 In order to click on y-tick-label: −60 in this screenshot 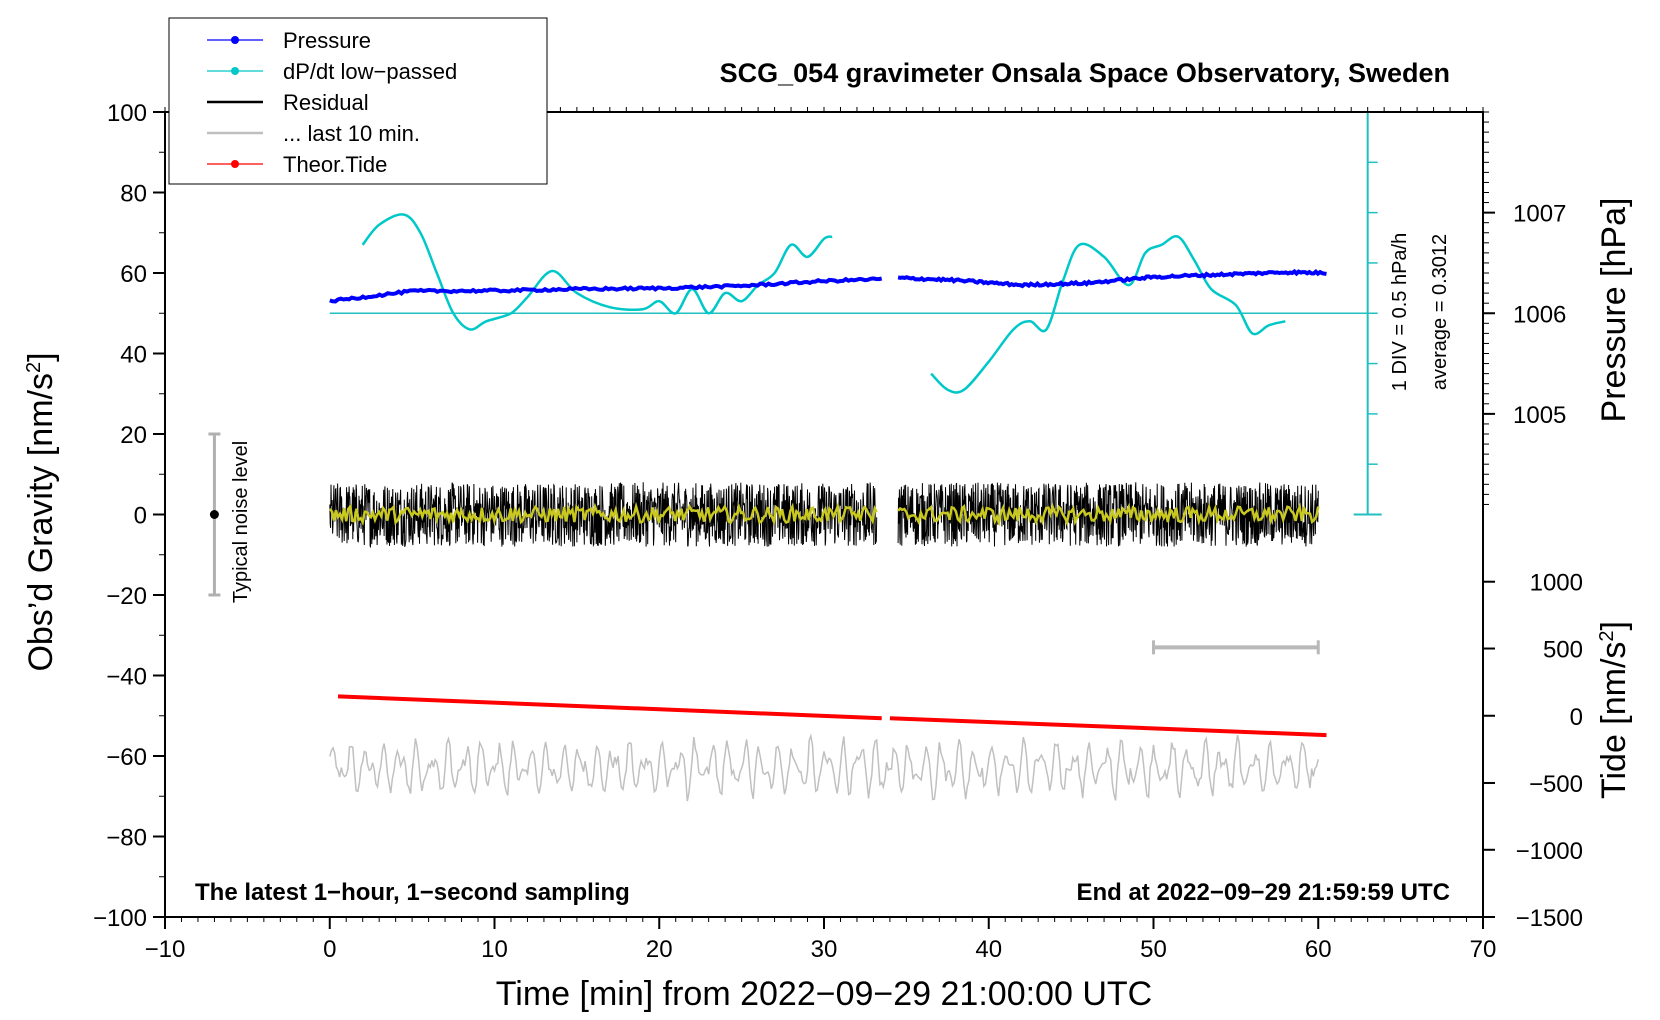, I will do `click(126, 757)`.